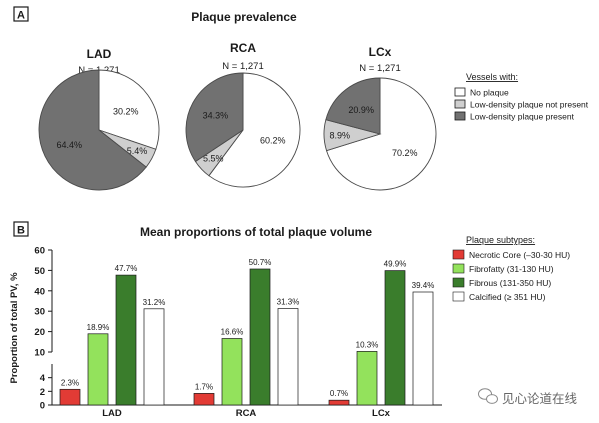  I want to click on legend-b-label-necrotic: Necrotic Core (–30-30 HU), so click(519, 255).